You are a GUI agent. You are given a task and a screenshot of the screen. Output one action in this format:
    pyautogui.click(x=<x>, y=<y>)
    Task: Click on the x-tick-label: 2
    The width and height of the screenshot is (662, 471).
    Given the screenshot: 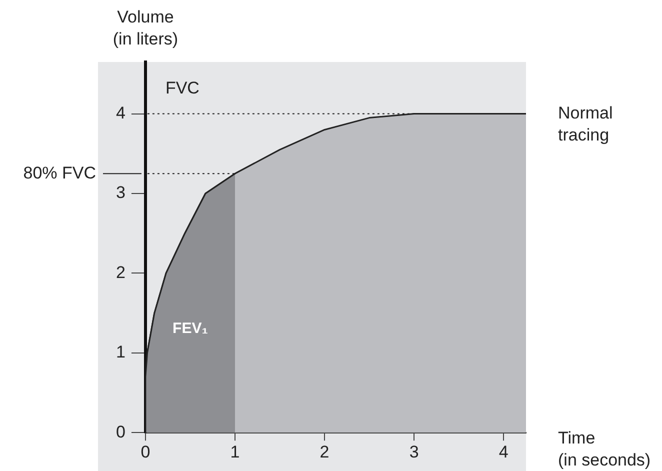 What is the action you would take?
    pyautogui.click(x=325, y=452)
    